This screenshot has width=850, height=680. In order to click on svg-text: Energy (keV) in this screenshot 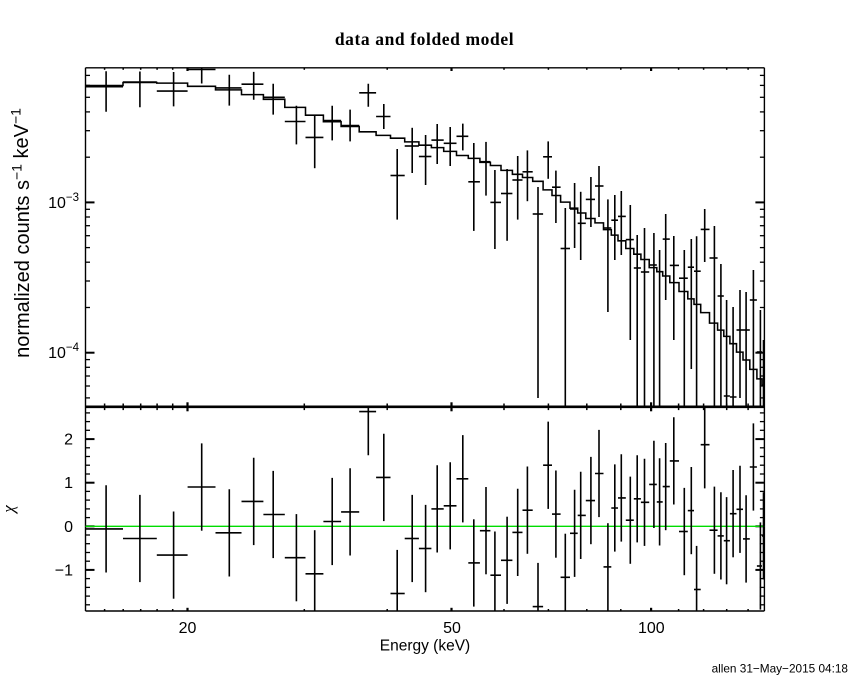, I will do `click(425, 646)`.